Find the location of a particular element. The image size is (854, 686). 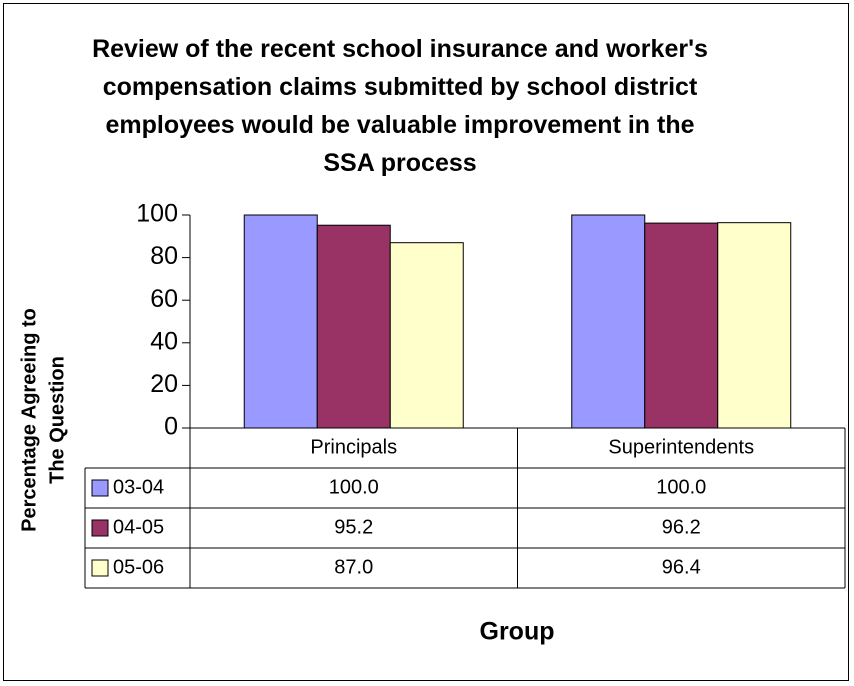

data-label: 96.4 is located at coordinates (681, 567).